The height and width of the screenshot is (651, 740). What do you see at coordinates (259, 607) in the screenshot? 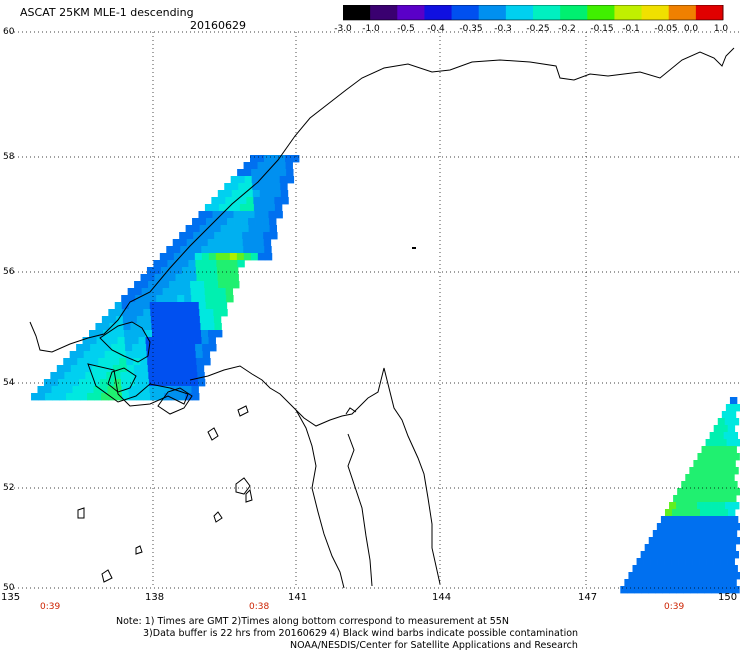
I see `time-label: 0:38` at bounding box center [259, 607].